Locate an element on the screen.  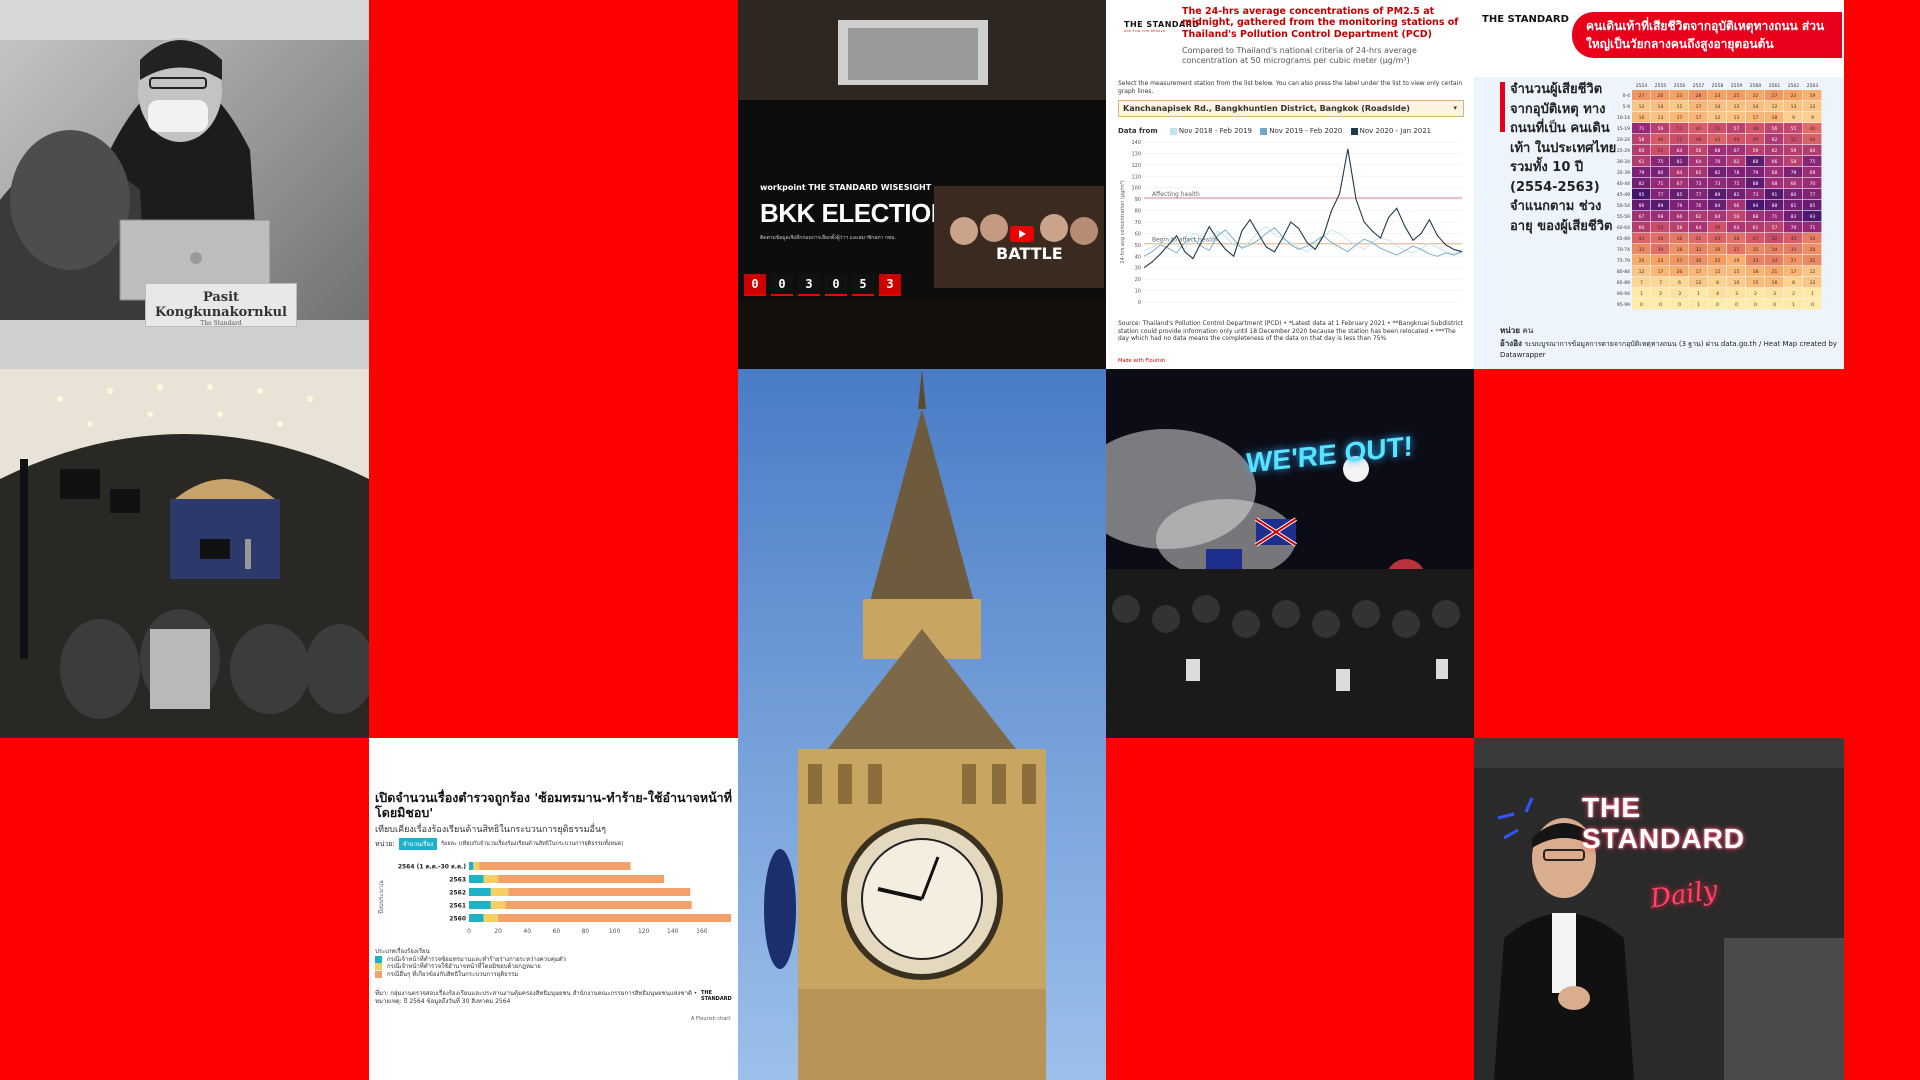
photo-tile-press-room is located at coordinates (184, 553).